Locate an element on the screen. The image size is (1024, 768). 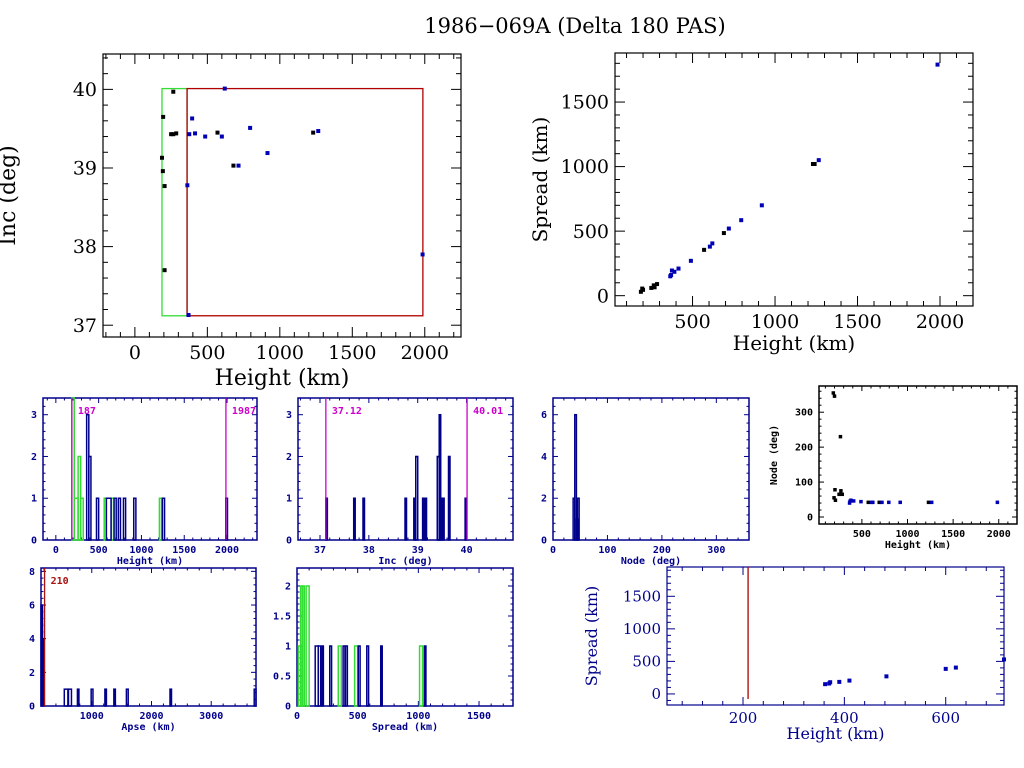
y-tick-label: 40 is located at coordinates (85, 90).